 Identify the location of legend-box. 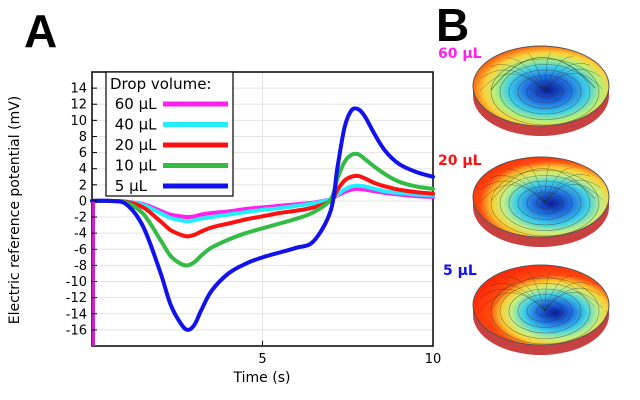
(169, 134).